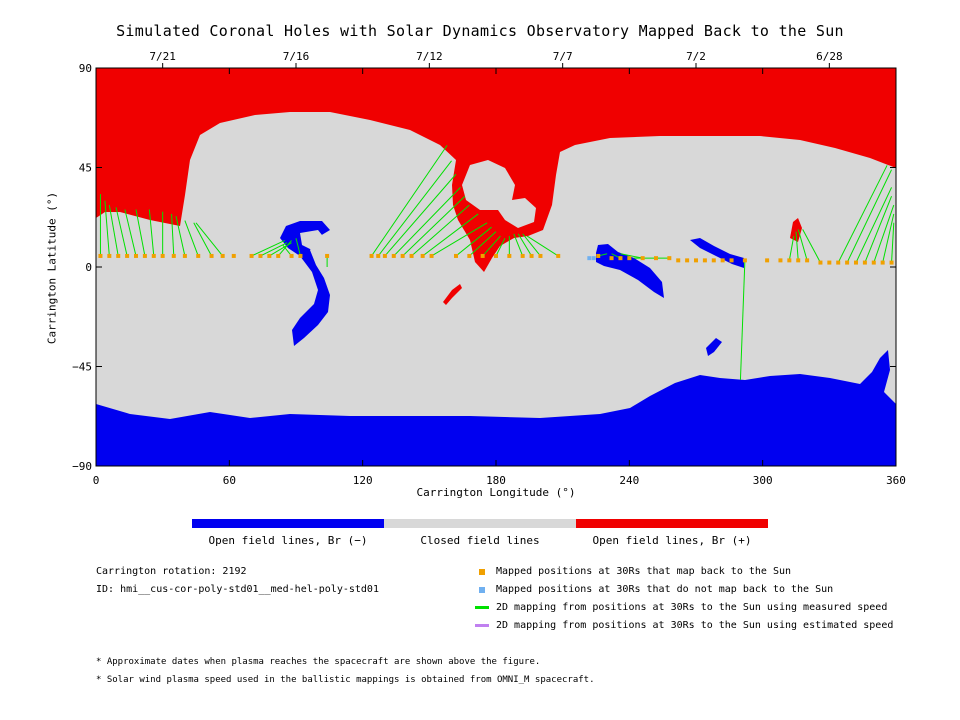 The image size is (960, 720). Describe the element at coordinates (305, 283) in the screenshot. I see `negative-coronal-hole-lon90` at that location.